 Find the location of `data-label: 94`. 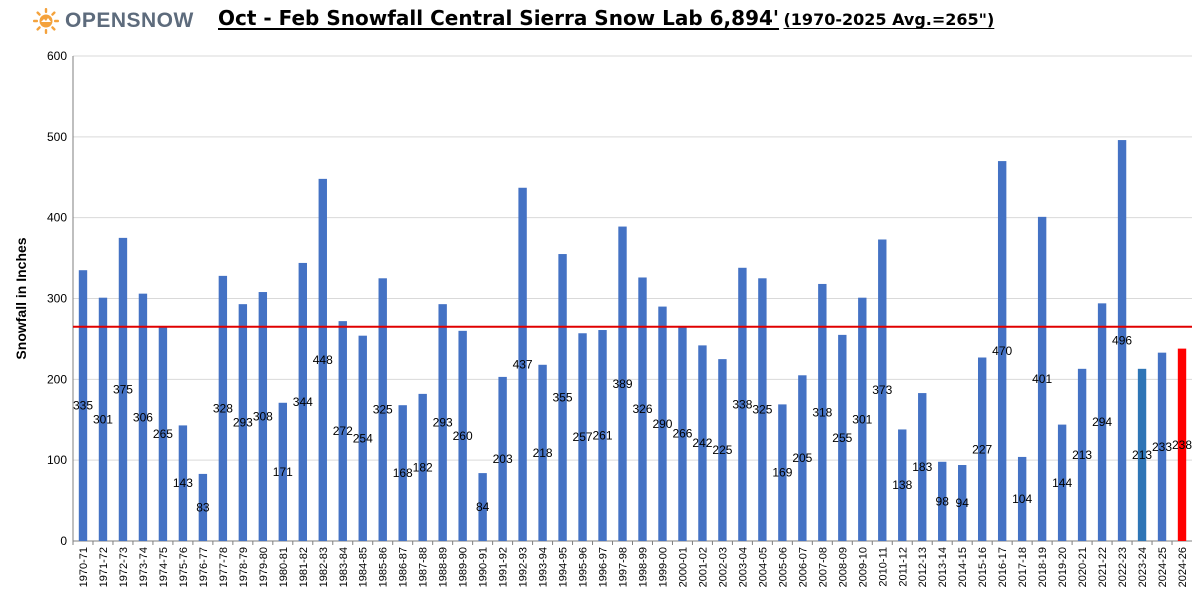

data-label: 94 is located at coordinates (963, 503).